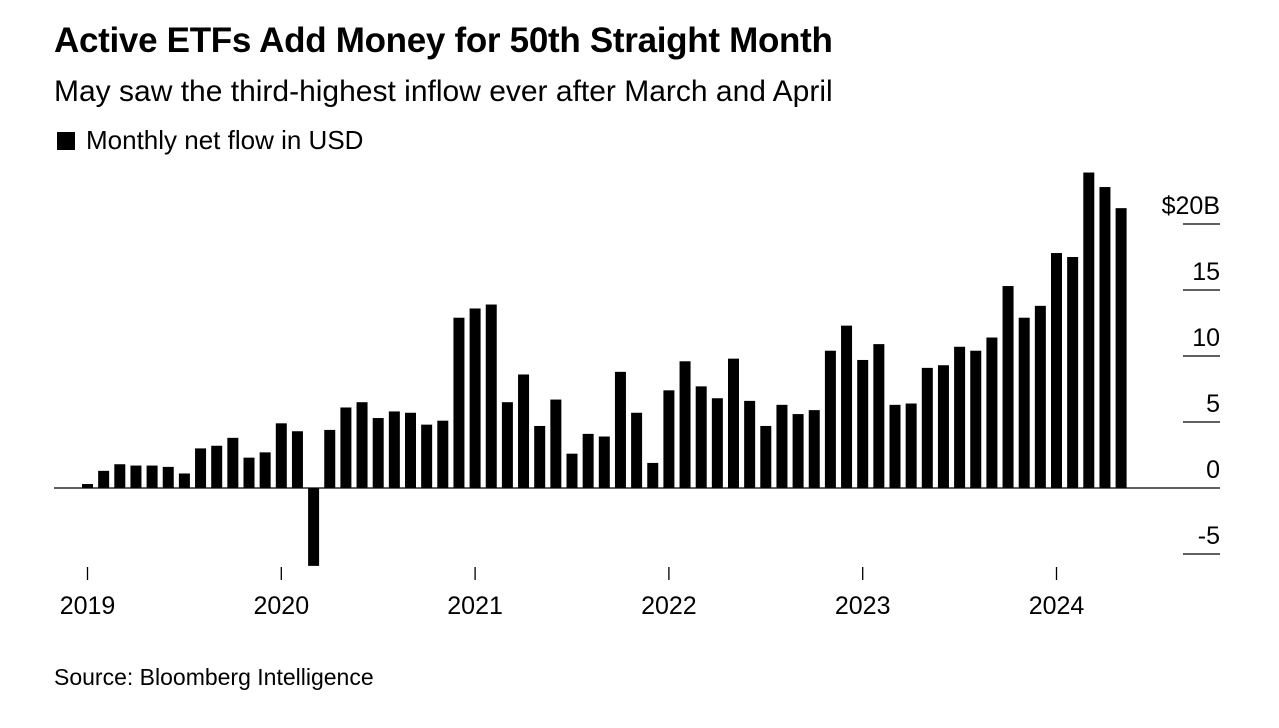 This screenshot has width=1279, height=728. I want to click on legend: Monthly net flow in USD, so click(210, 140).